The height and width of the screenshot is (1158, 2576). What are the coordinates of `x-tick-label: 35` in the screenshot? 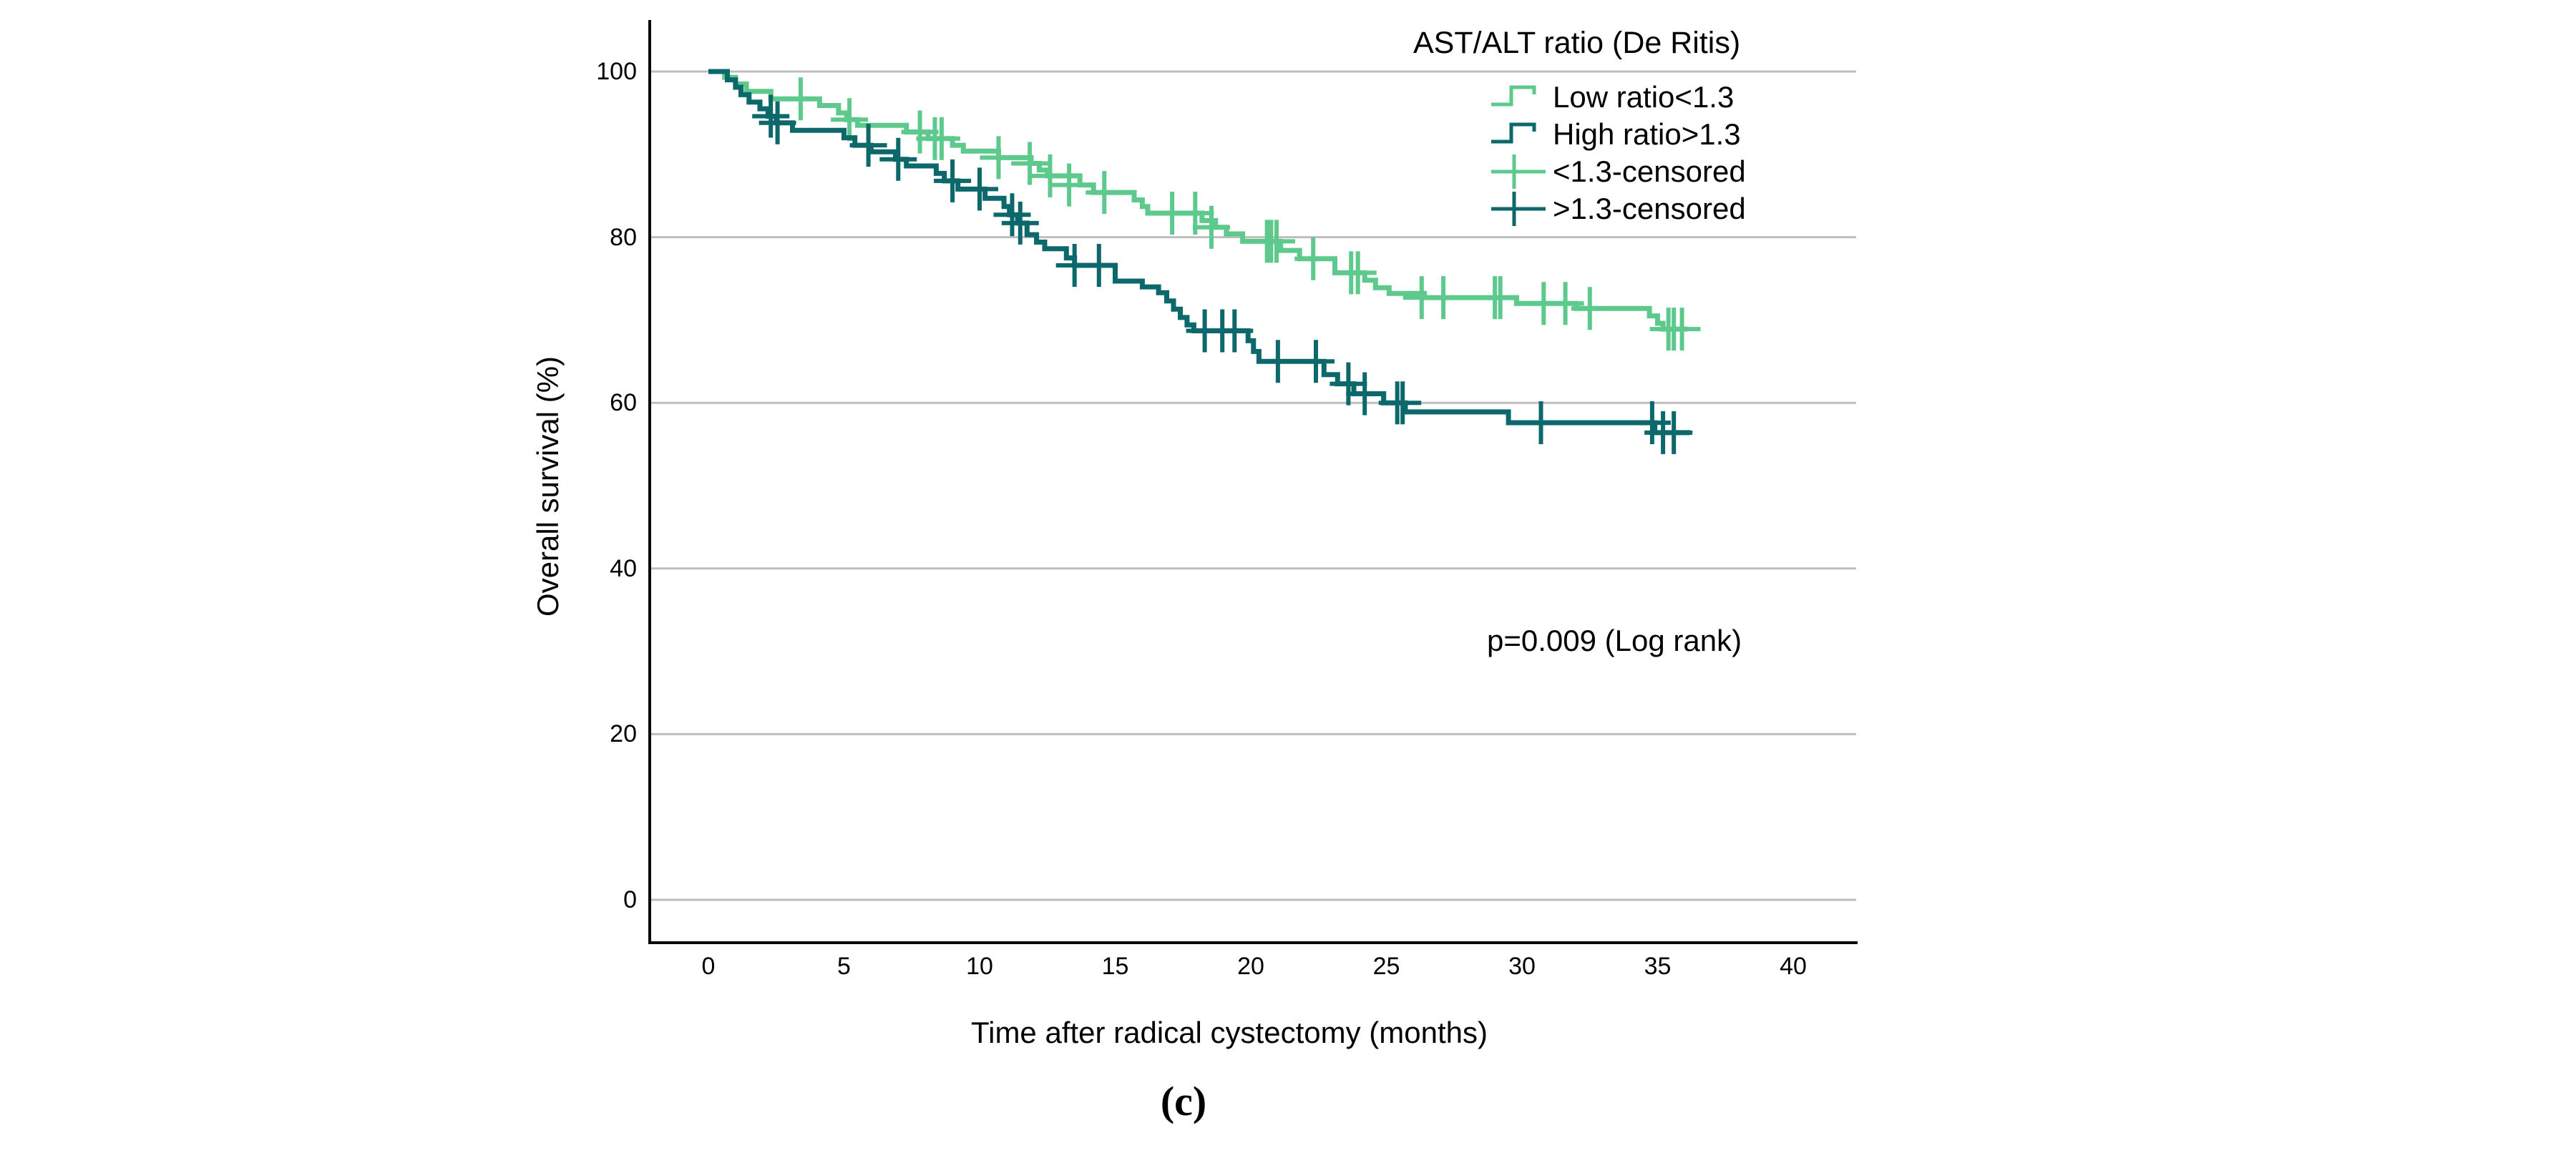 It's located at (1658, 966).